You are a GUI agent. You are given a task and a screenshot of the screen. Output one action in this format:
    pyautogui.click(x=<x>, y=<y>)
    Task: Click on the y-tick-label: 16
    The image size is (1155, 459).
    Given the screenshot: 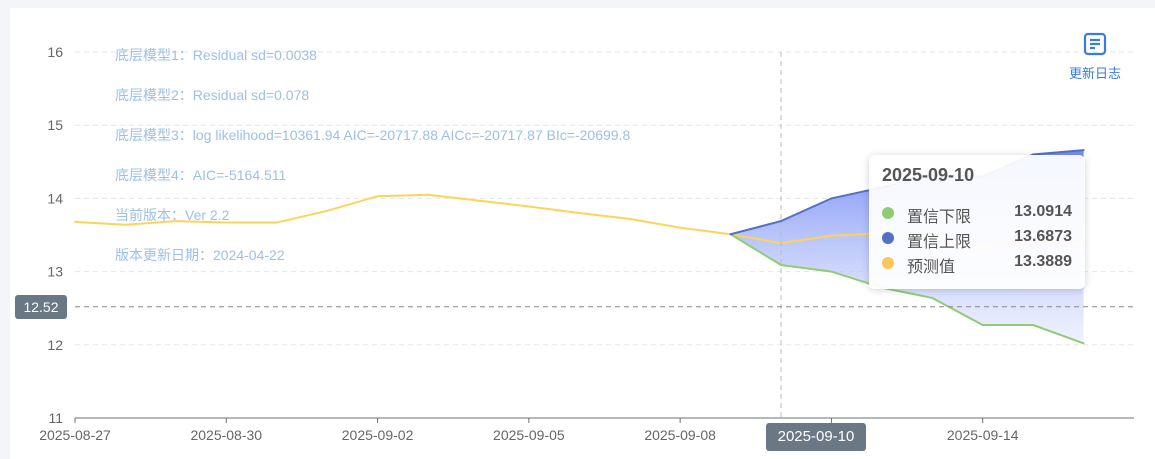 What is the action you would take?
    pyautogui.click(x=55, y=52)
    